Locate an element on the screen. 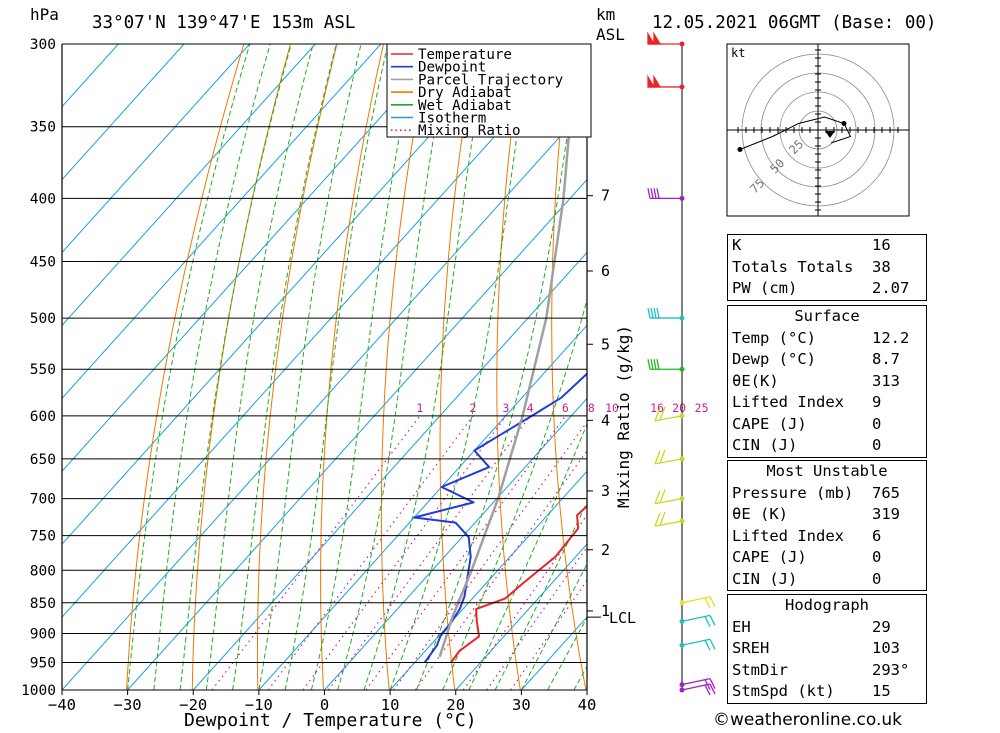 The image size is (1000, 733). hodograph-unit: kt is located at coordinates (738, 53).